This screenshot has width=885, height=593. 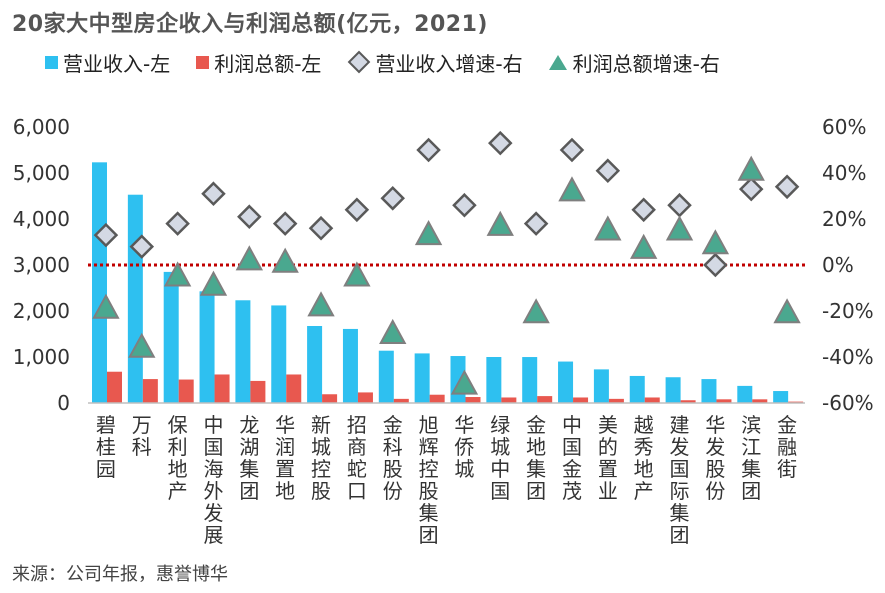 I want to click on y-left-tick-label: 6,000, so click(x=41, y=127).